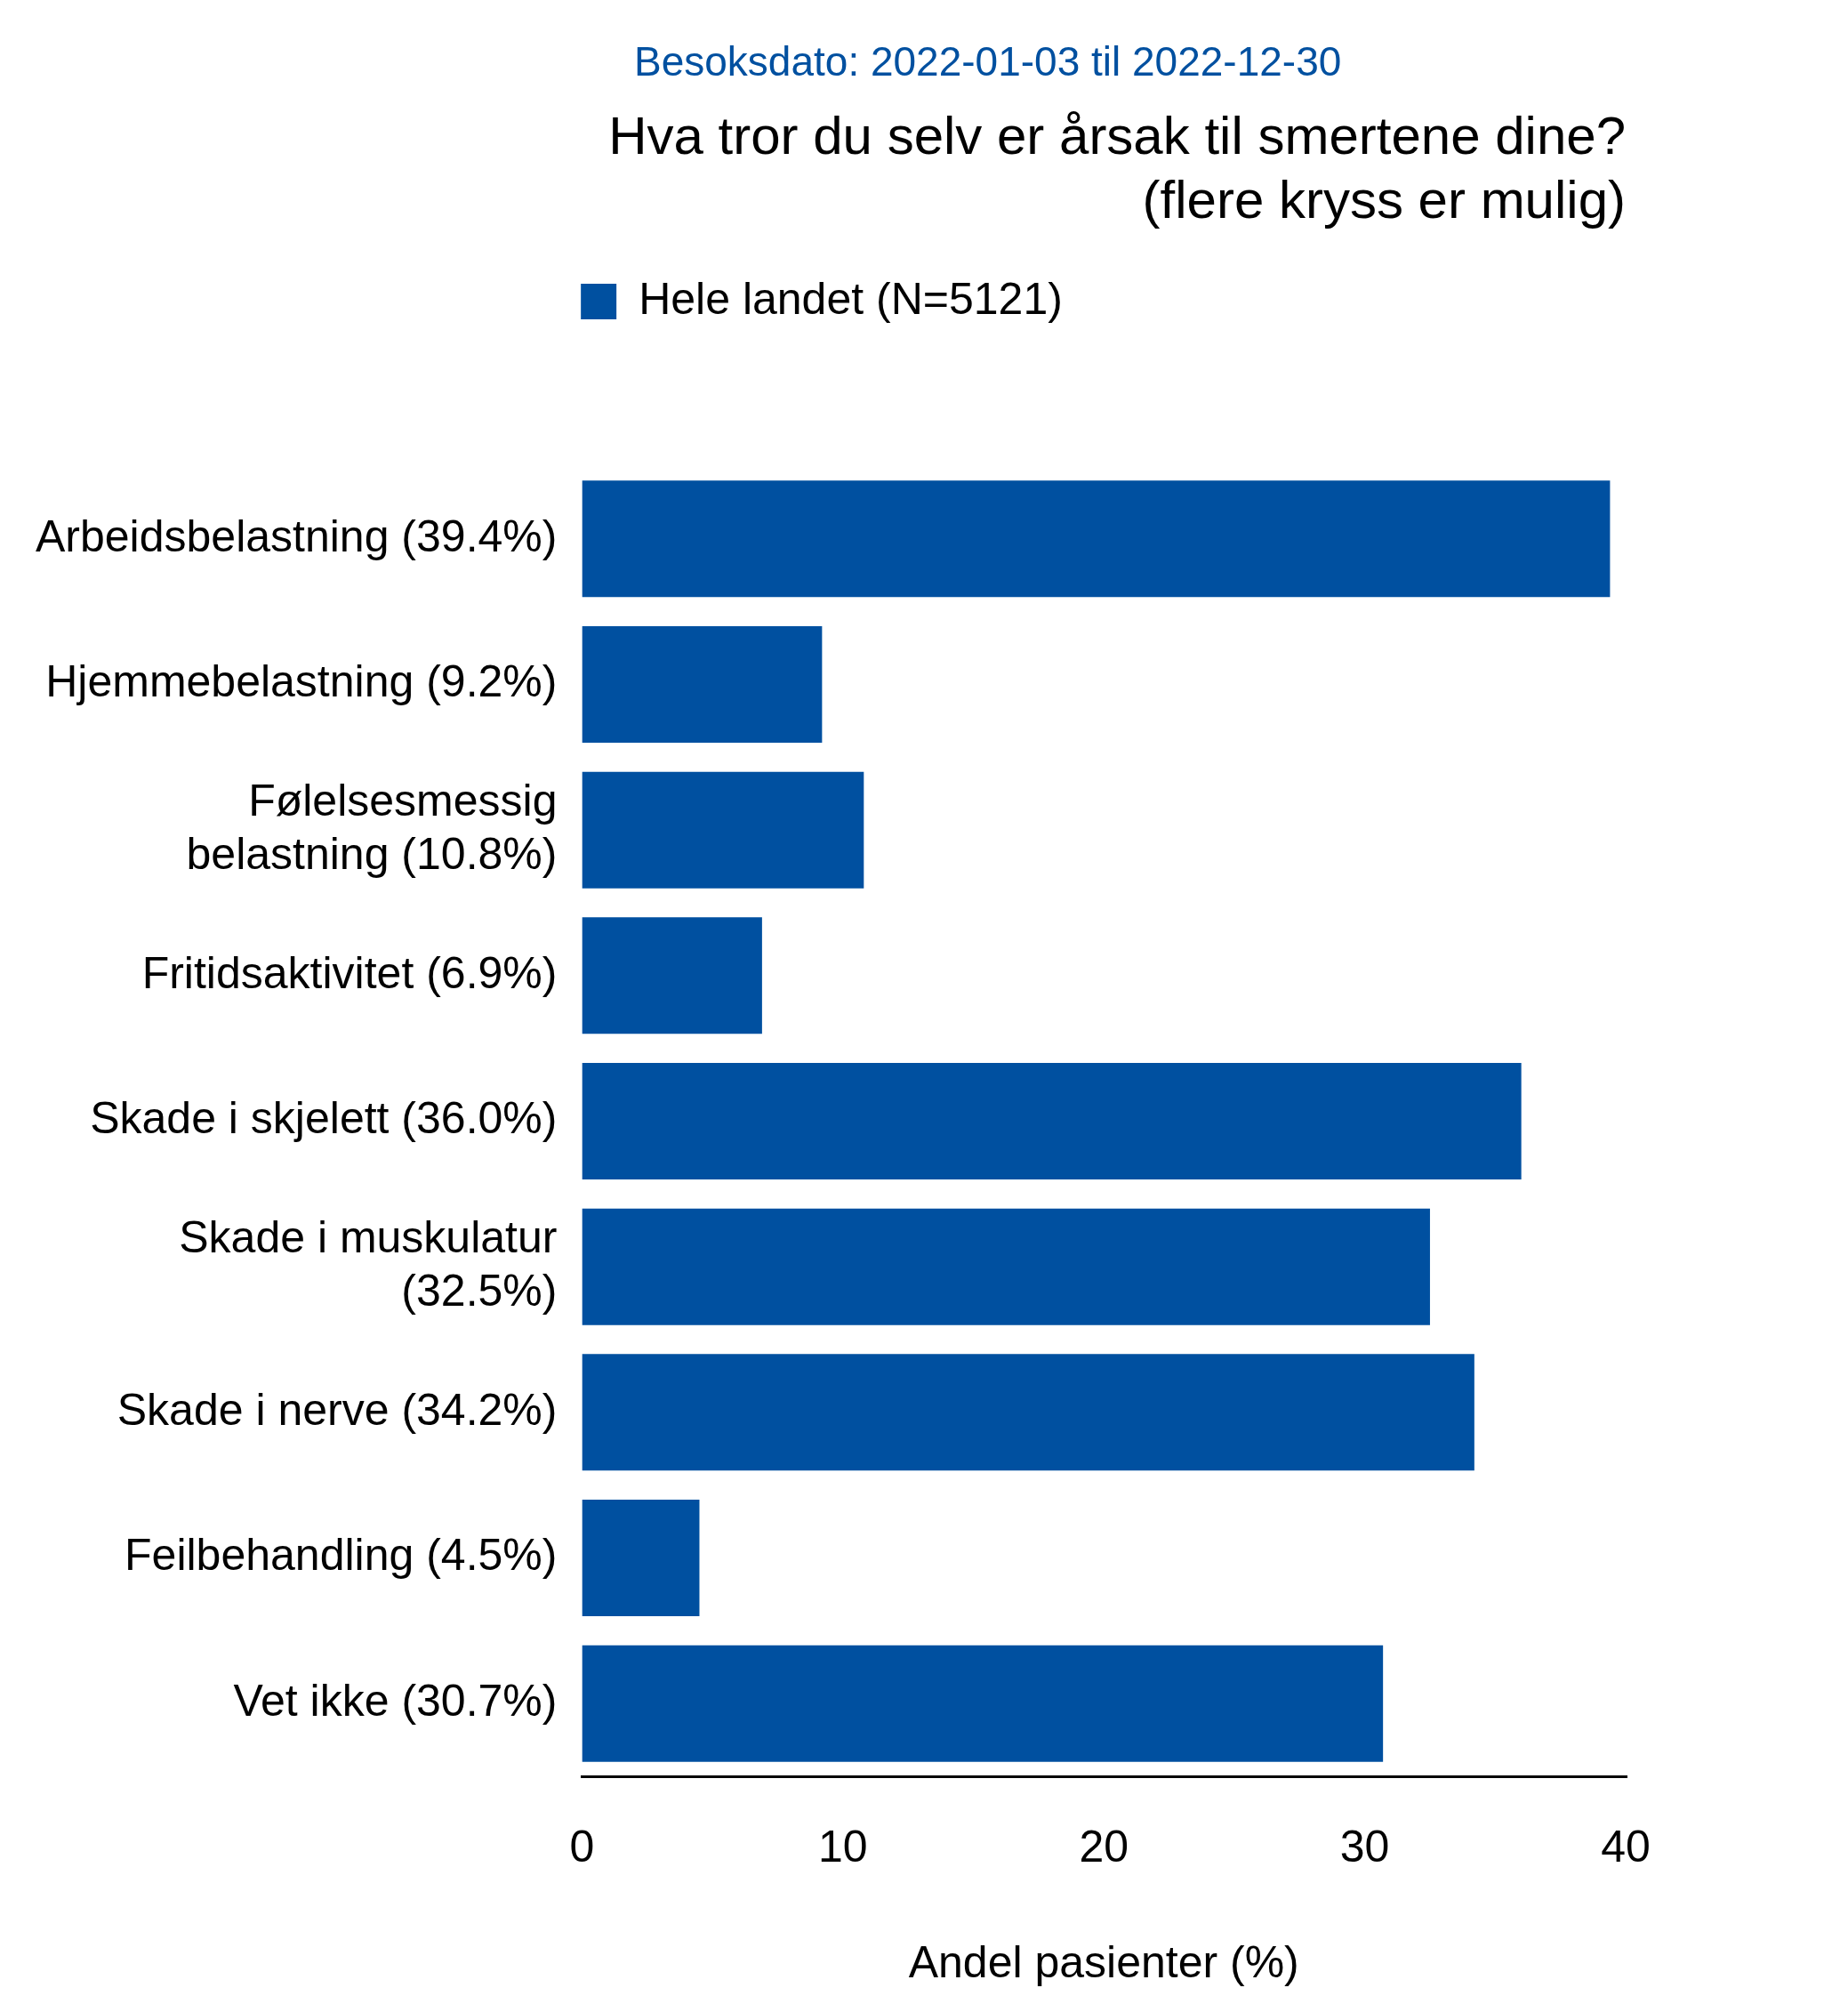 This screenshot has width=1848, height=2004. What do you see at coordinates (337, 1409) in the screenshot?
I see `y-tick-label: Skade i nerve (34.2%)` at bounding box center [337, 1409].